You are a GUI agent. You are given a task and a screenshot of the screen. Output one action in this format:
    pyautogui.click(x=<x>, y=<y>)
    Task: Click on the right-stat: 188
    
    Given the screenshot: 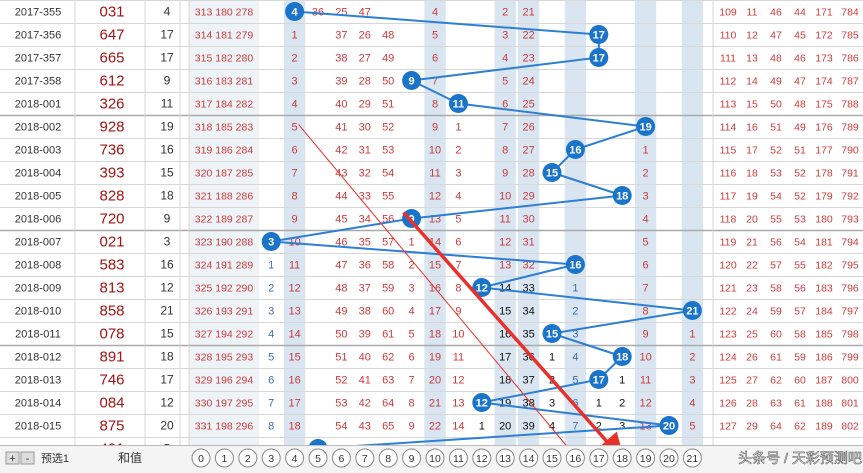 What is the action you would take?
    pyautogui.click(x=824, y=404)
    